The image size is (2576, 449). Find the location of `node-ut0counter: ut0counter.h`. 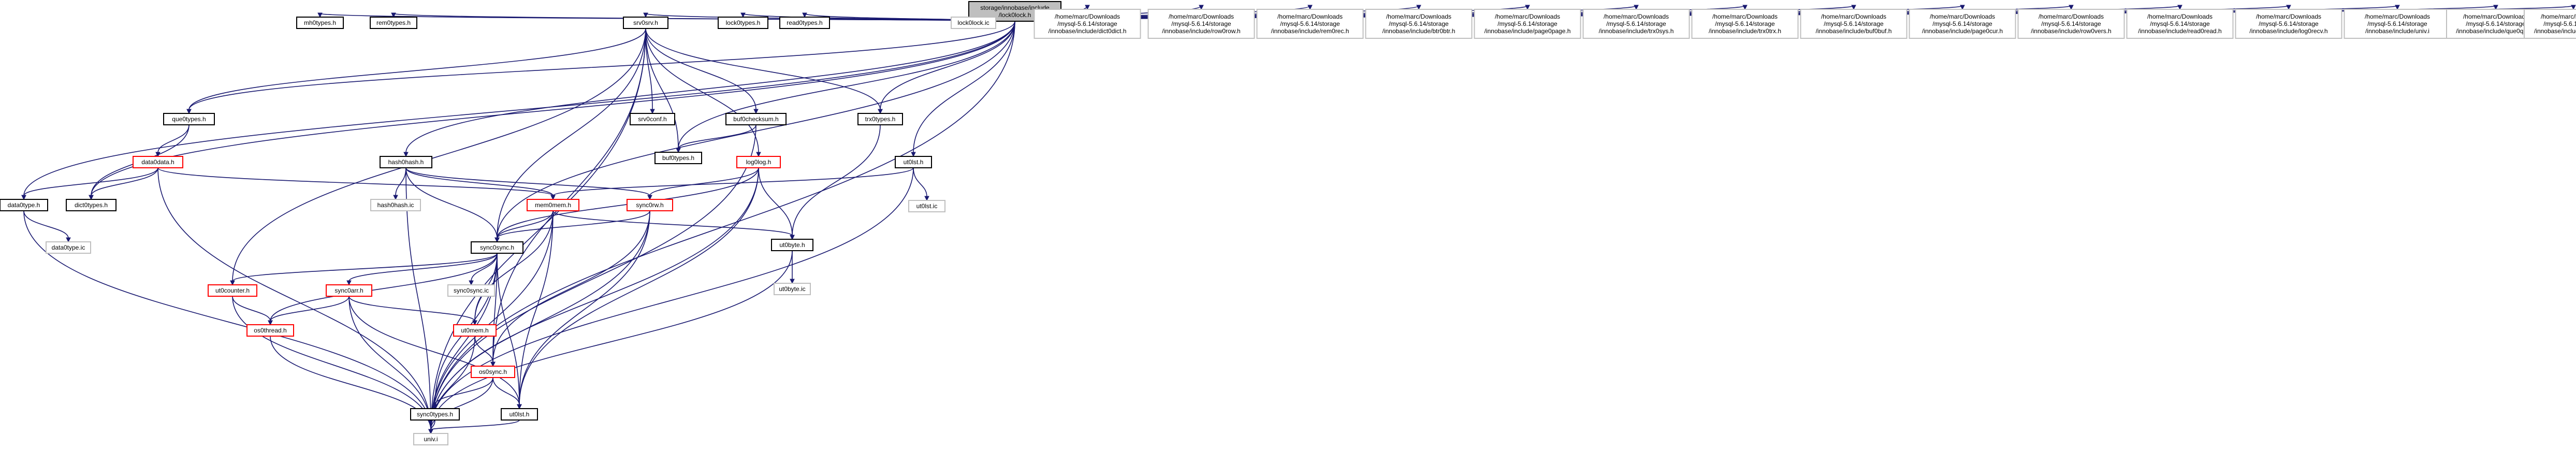

node-ut0counter: ut0counter.h is located at coordinates (233, 290).